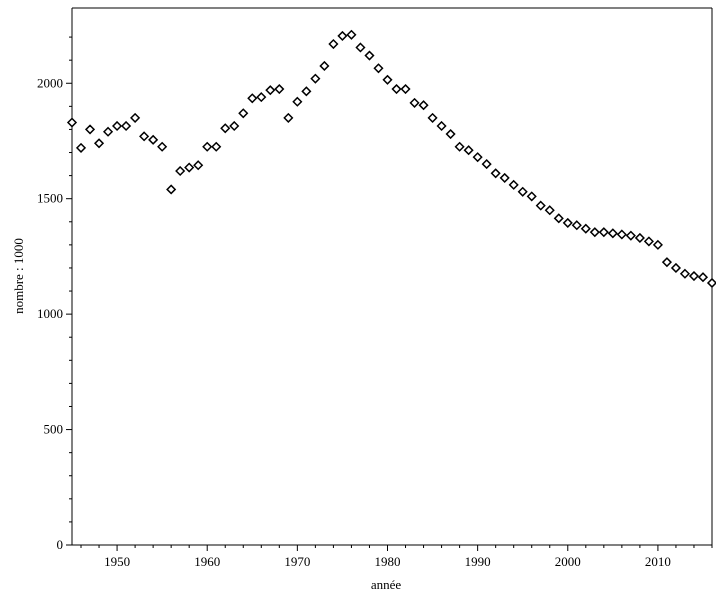 The height and width of the screenshot is (600, 716). Describe the element at coordinates (18, 276) in the screenshot. I see `y-axis-title: nombre : 1000` at that location.